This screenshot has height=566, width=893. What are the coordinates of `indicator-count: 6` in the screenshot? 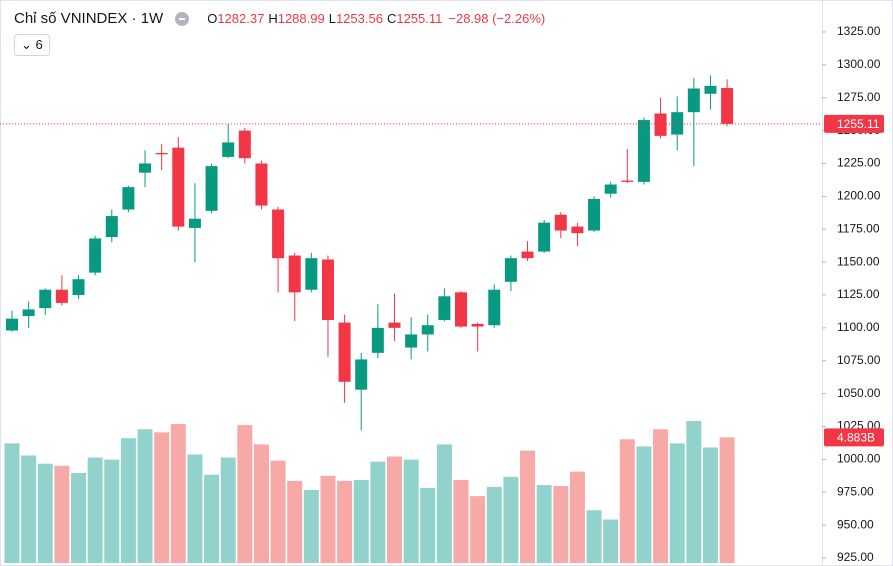 It's located at (39, 44).